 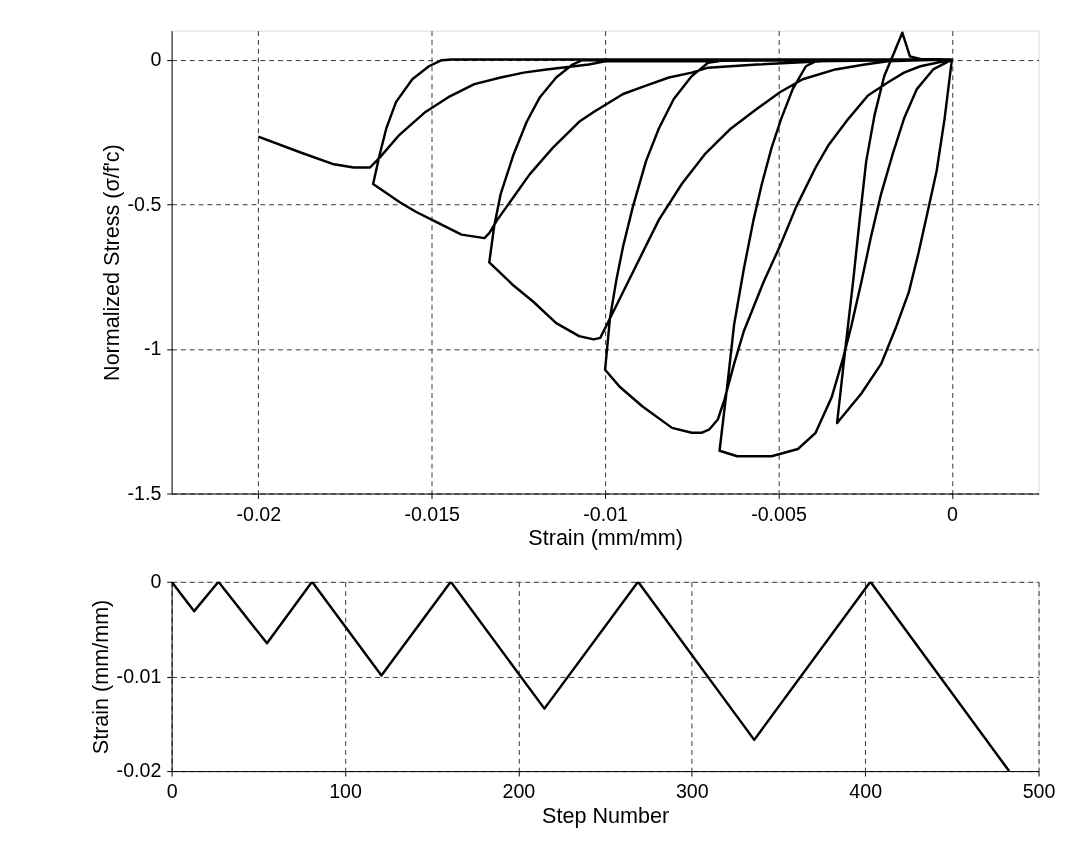 What do you see at coordinates (1039, 791) in the screenshot?
I see `x-tick-label: 500` at bounding box center [1039, 791].